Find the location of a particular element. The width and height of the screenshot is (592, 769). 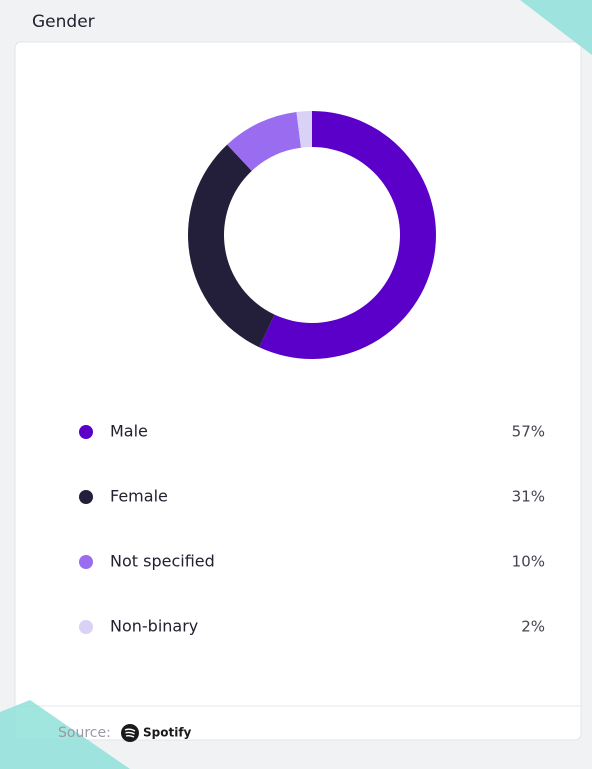

decor-top is located at coordinates (556, 27).